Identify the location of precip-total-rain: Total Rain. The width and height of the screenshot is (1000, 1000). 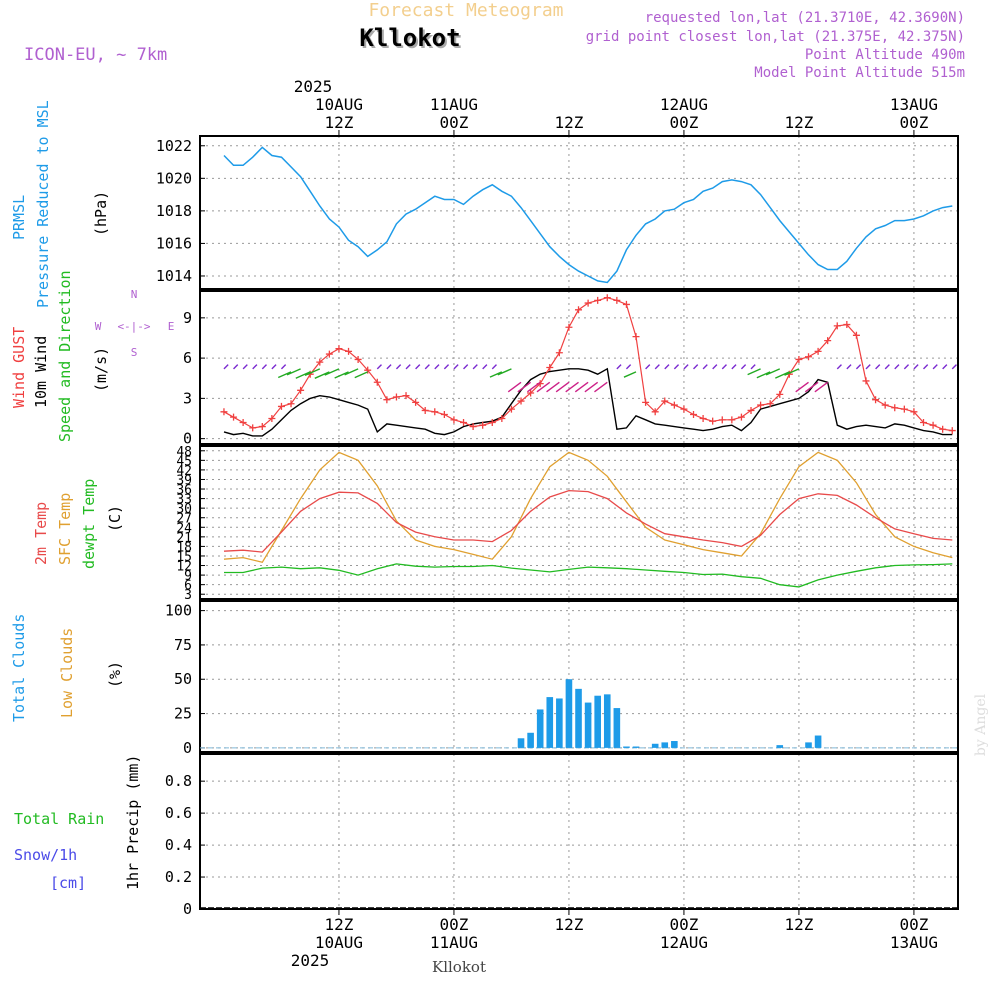
(59, 819).